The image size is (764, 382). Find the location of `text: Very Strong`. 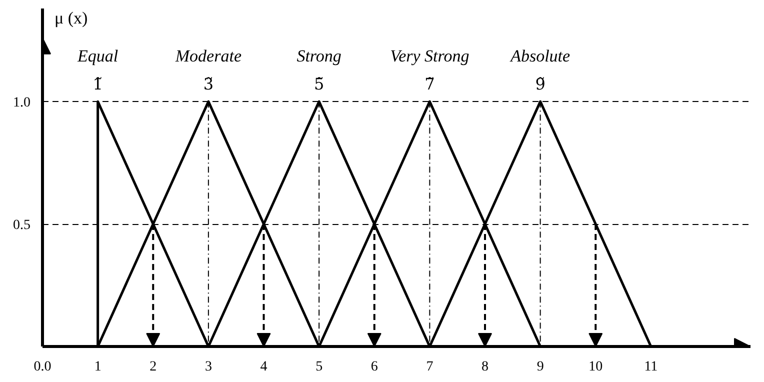

text: Very Strong is located at coordinates (430, 56).